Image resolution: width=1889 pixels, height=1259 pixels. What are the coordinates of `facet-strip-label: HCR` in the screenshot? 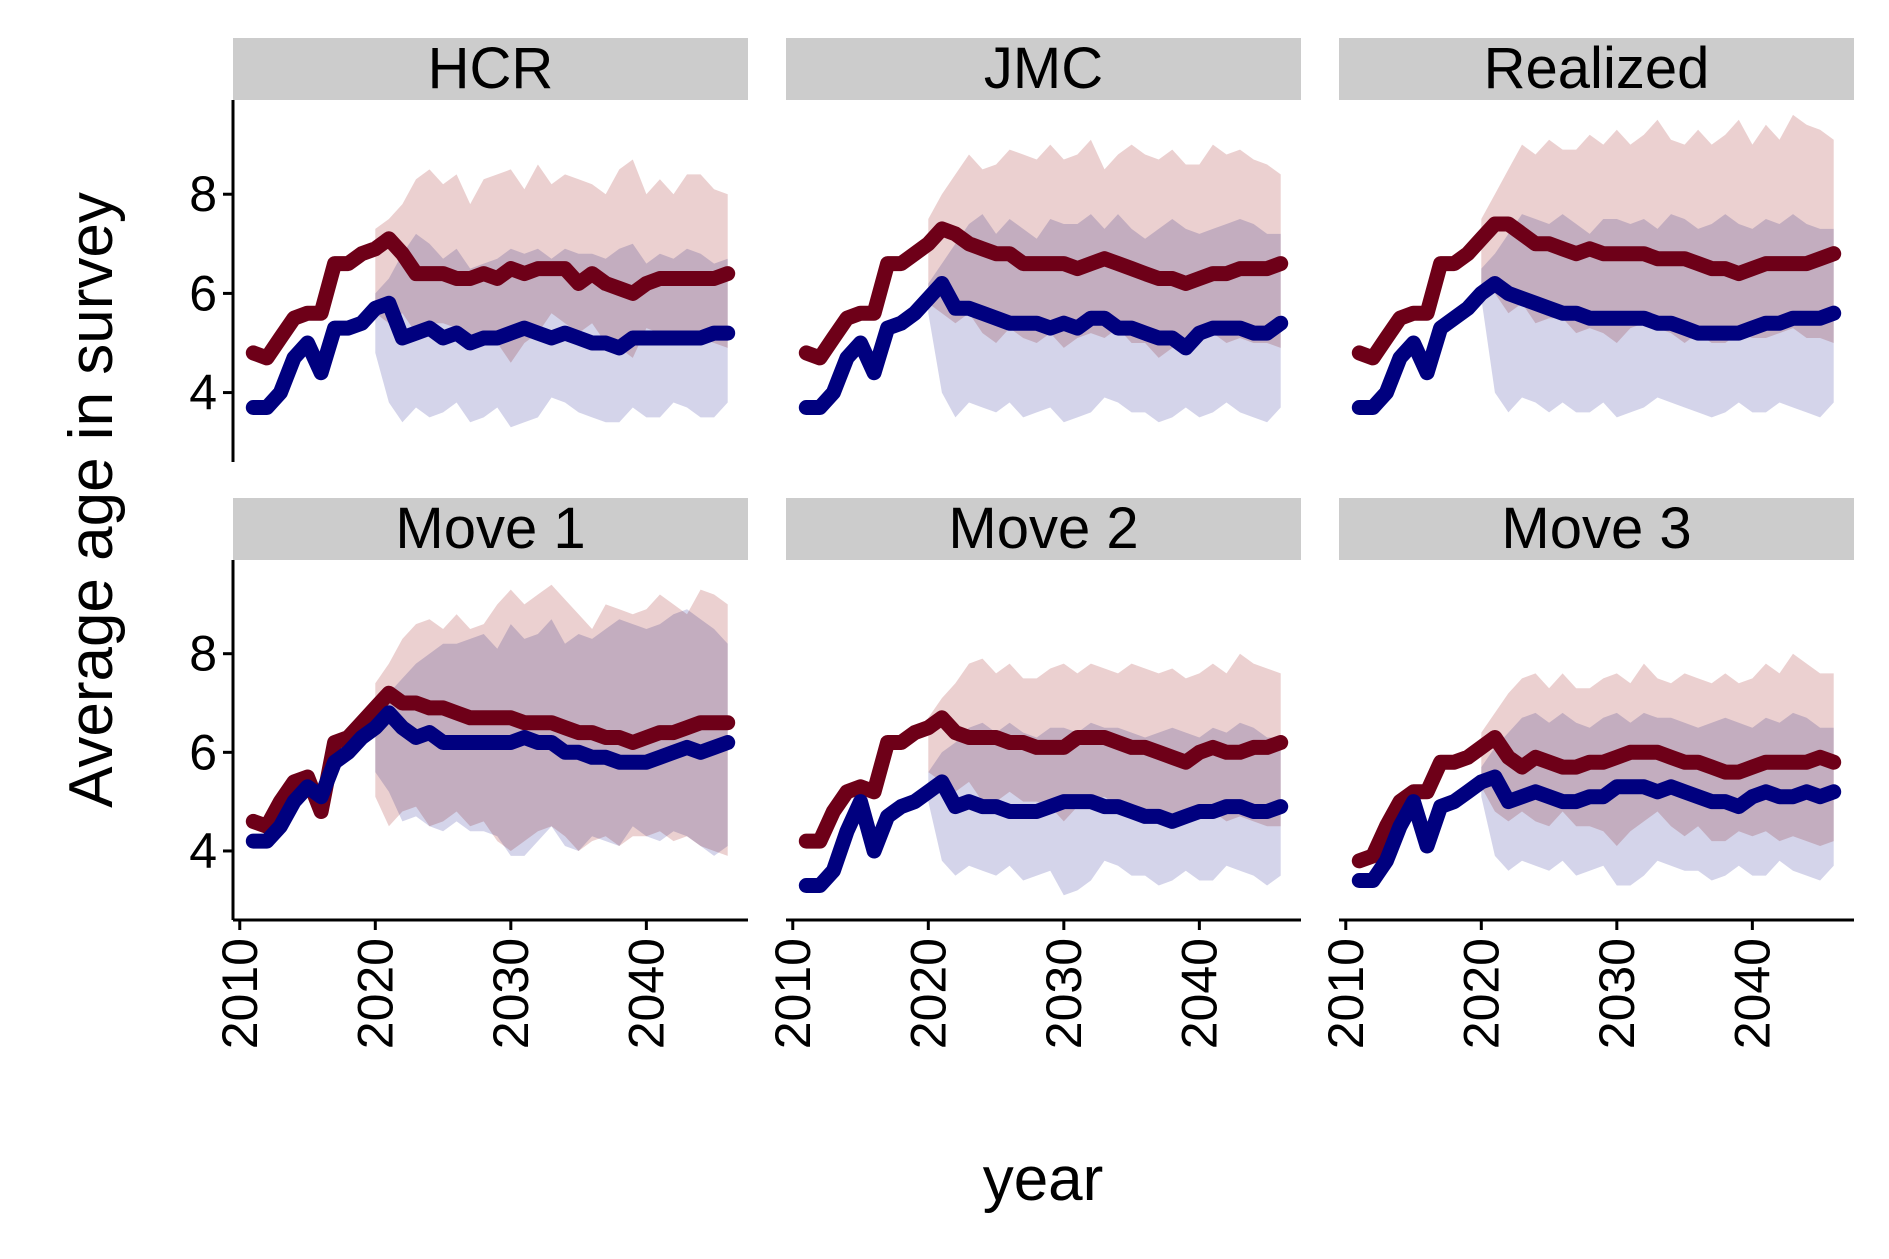 It's located at (491, 68).